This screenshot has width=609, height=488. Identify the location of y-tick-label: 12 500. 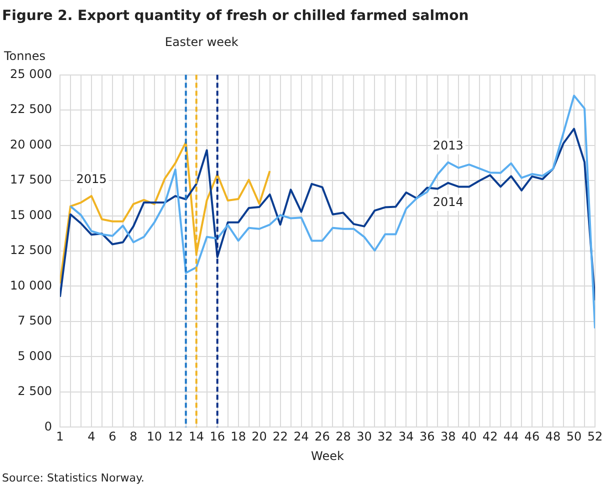
(31, 250).